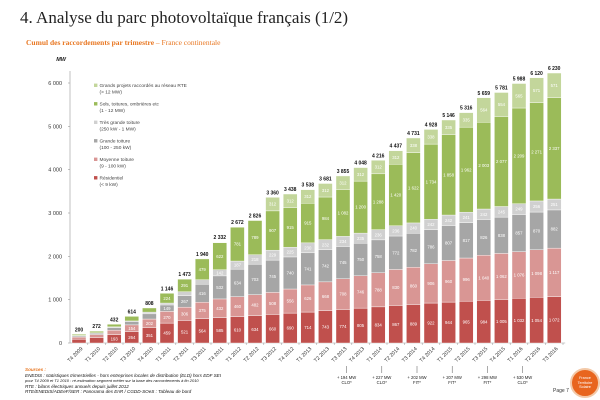  Describe the element at coordinates (199, 355) in the screenshot. I see `x-tick-label: T3 2011` at that location.